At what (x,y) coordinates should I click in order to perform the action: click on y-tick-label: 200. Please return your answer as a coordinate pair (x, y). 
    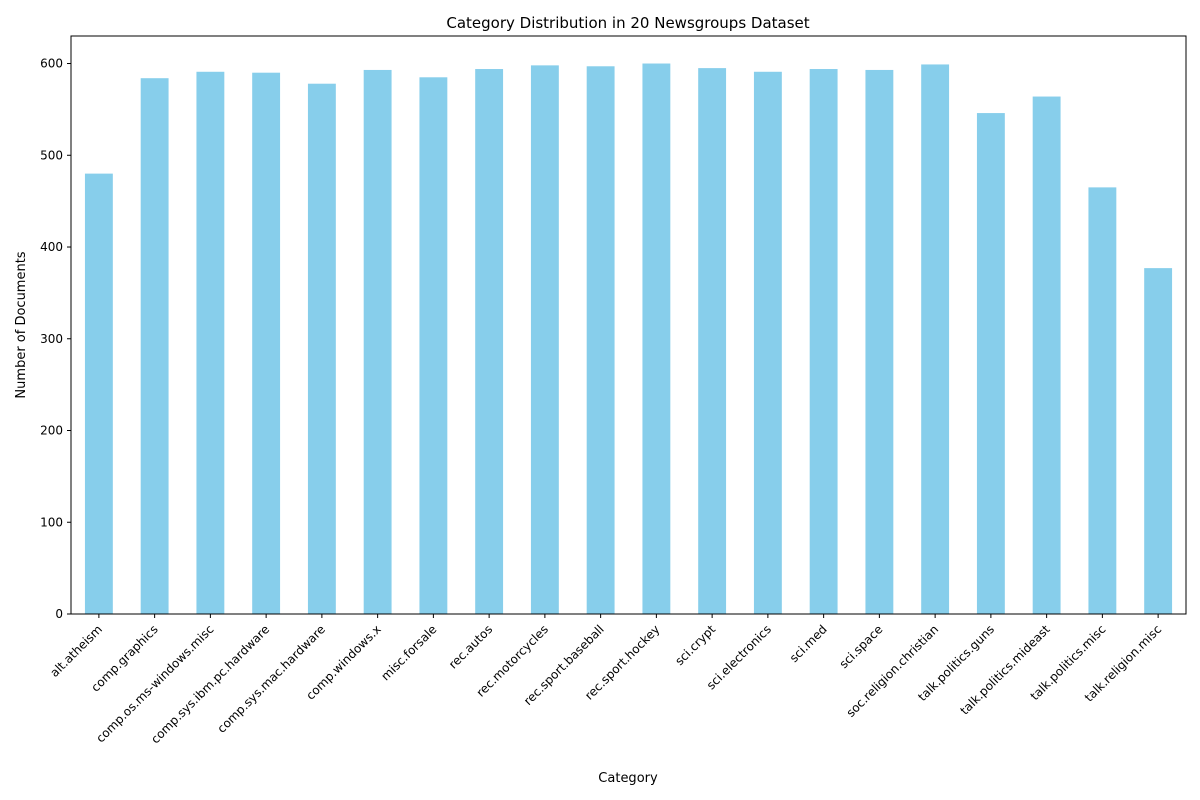
    Looking at the image, I should click on (51, 431).